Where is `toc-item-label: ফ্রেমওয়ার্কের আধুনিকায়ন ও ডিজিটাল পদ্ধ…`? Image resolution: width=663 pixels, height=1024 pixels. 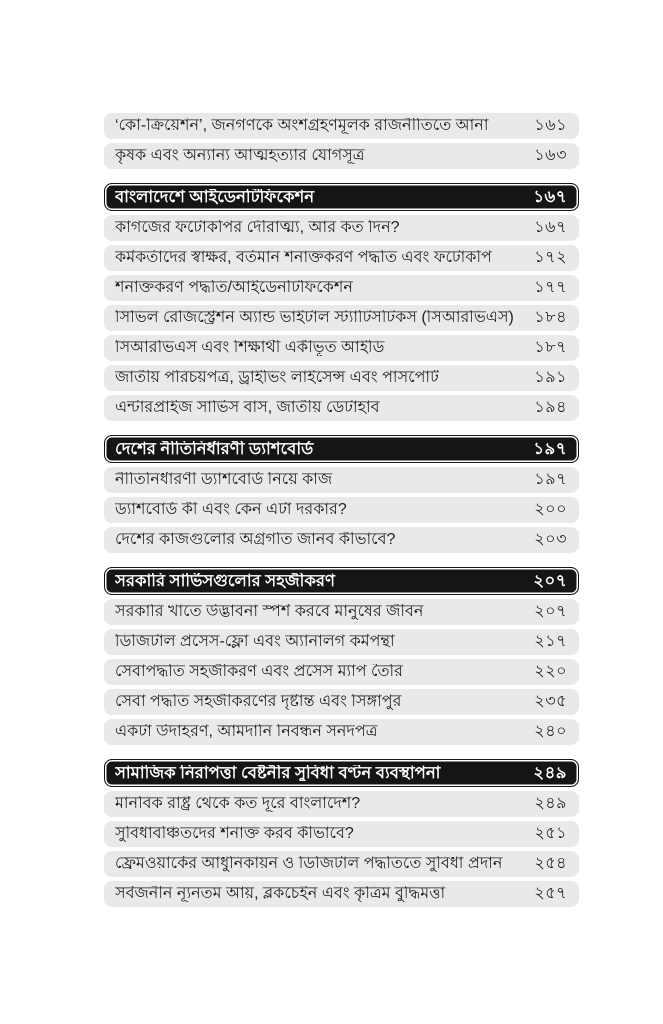 toc-item-label: ফ্রেমওয়ার্কের আধুনিকায়ন ও ডিজিটাল পদ্ধ… is located at coordinates (309, 864).